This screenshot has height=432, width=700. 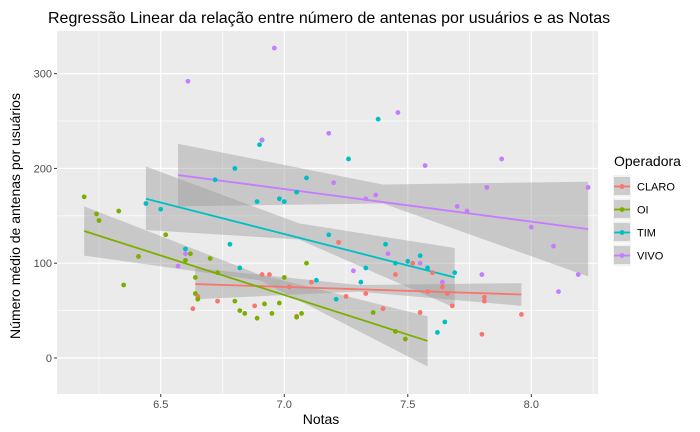 What do you see at coordinates (43, 75) in the screenshot?
I see `y-tick-label: 300` at bounding box center [43, 75].